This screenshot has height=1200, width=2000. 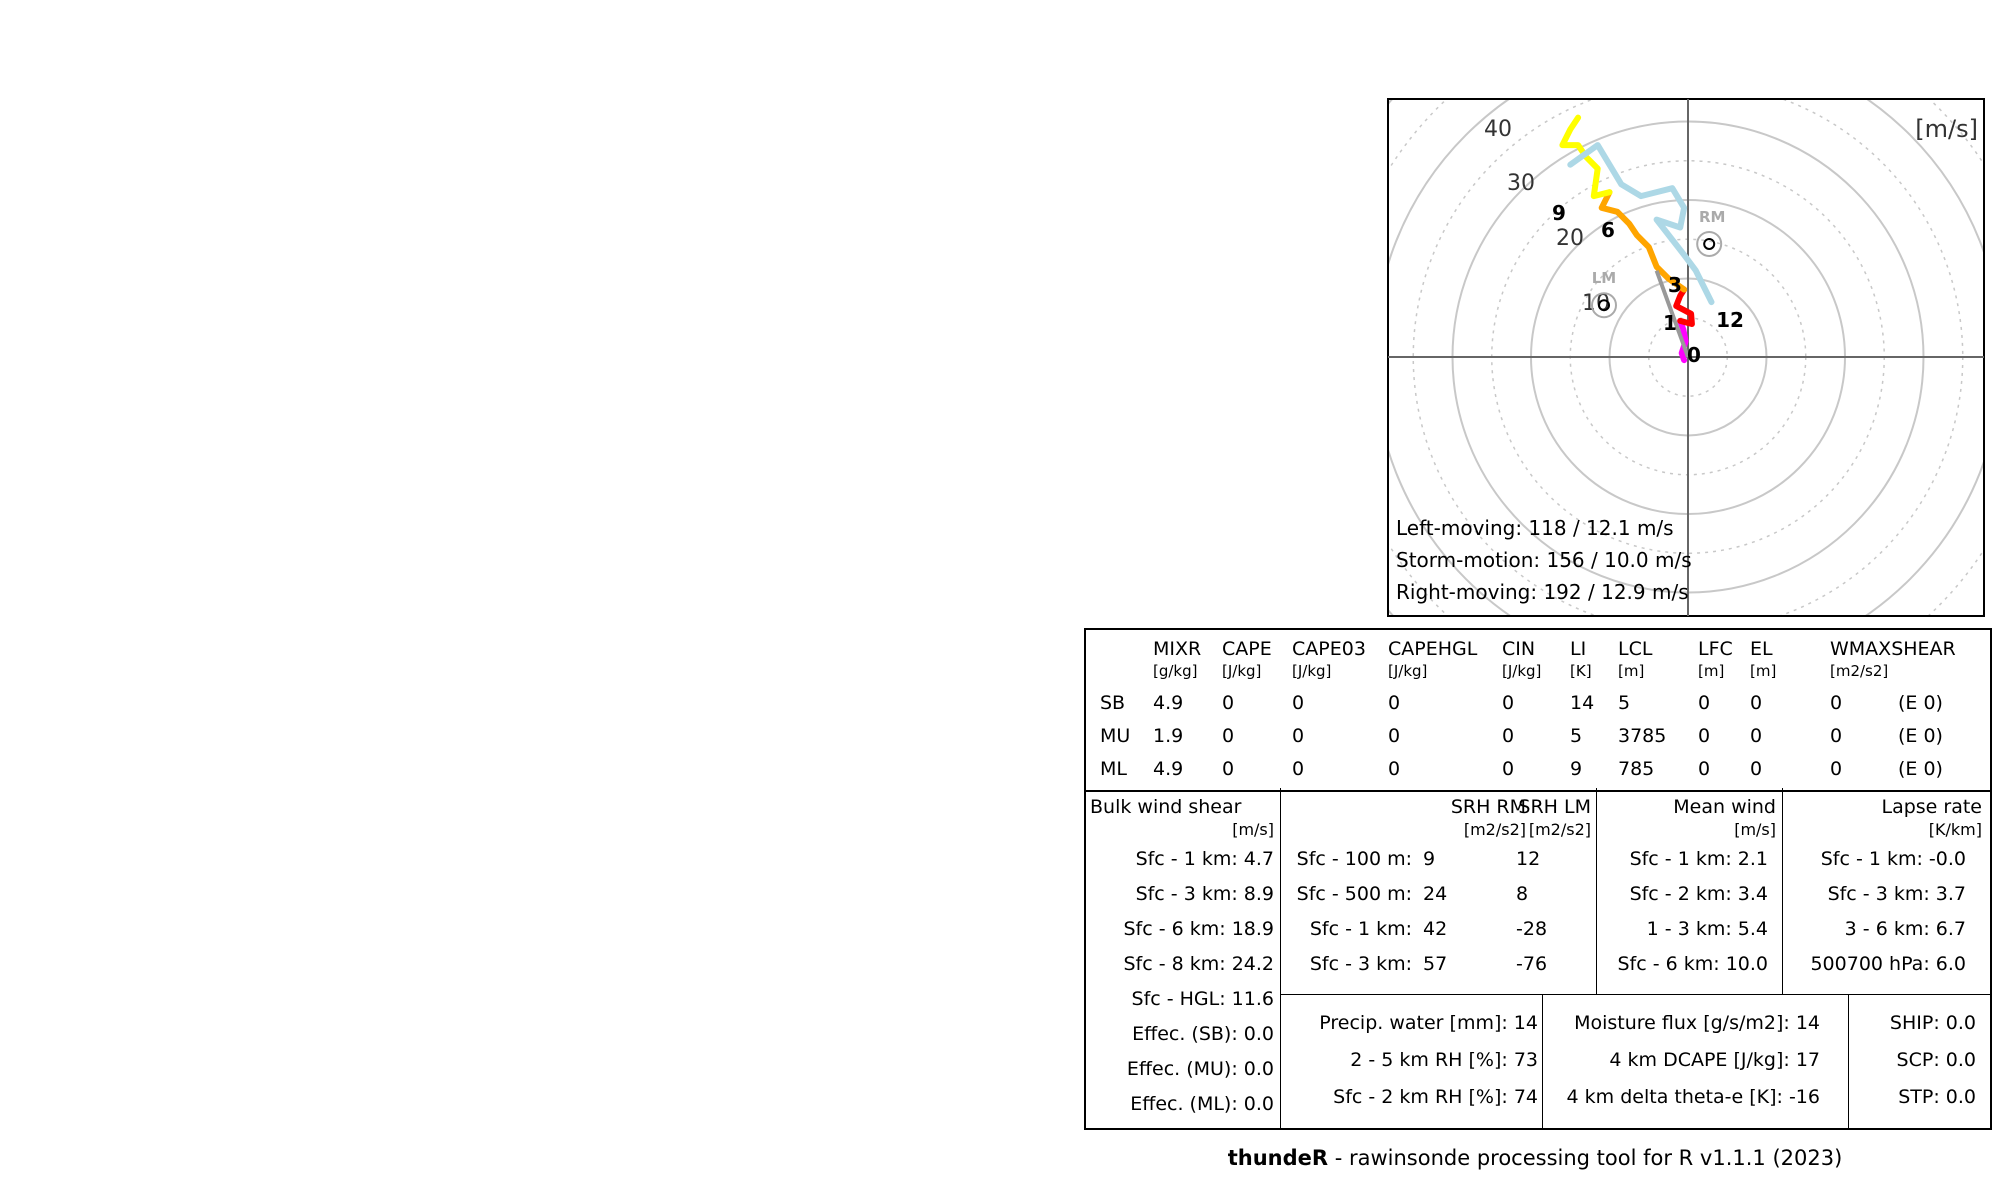 What do you see at coordinates (1636, 769) in the screenshot?
I see `param-cell: 785` at bounding box center [1636, 769].